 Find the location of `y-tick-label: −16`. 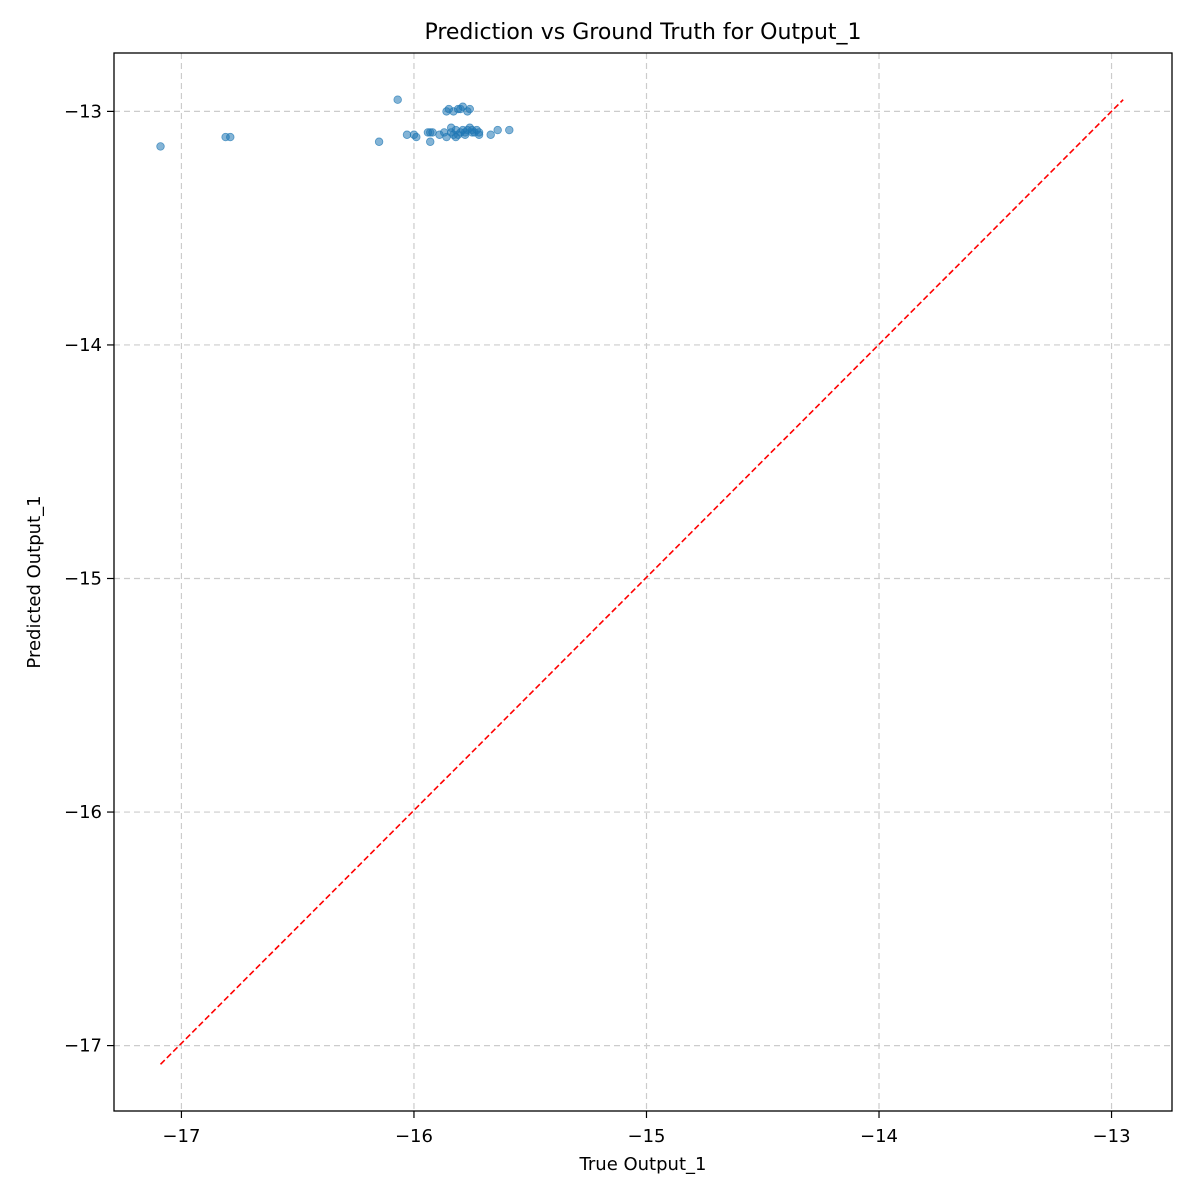

y-tick-label: −16 is located at coordinates (83, 812).